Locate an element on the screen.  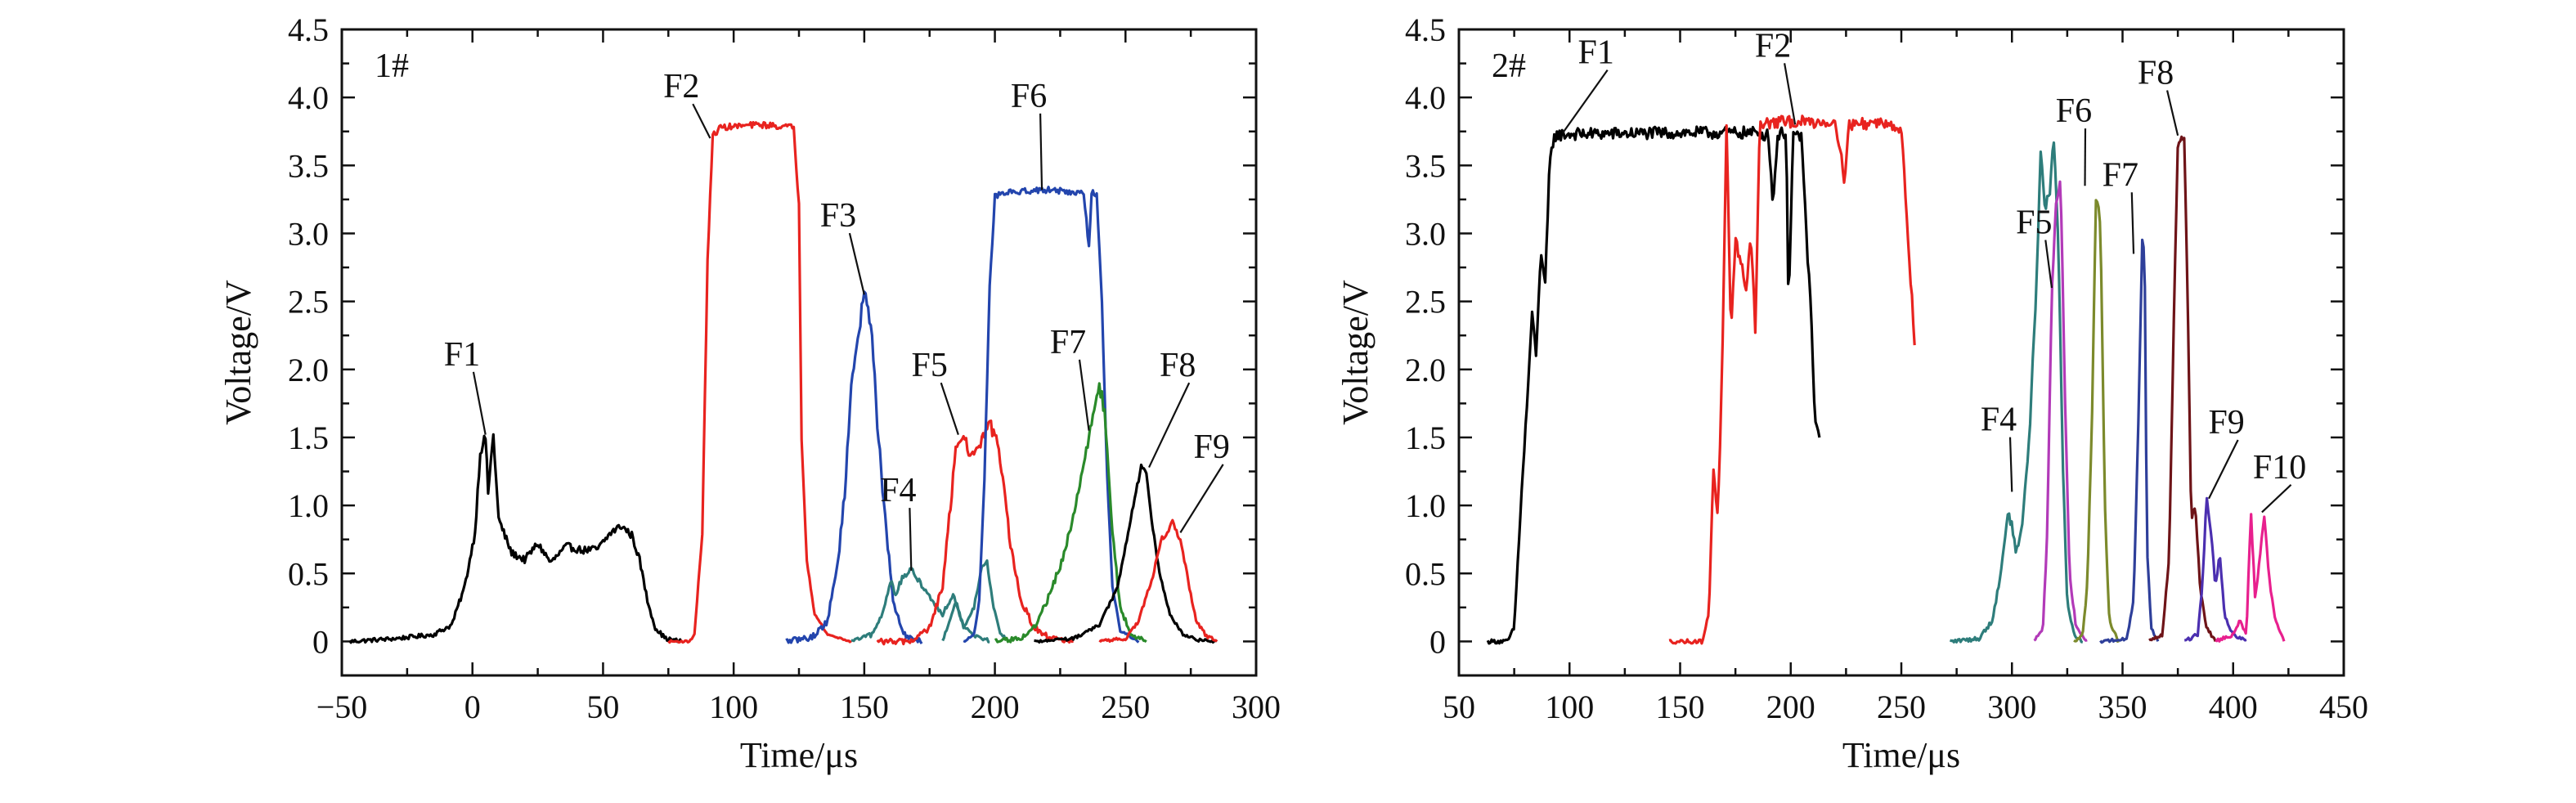
series-label-f3: F3 is located at coordinates (838, 216).